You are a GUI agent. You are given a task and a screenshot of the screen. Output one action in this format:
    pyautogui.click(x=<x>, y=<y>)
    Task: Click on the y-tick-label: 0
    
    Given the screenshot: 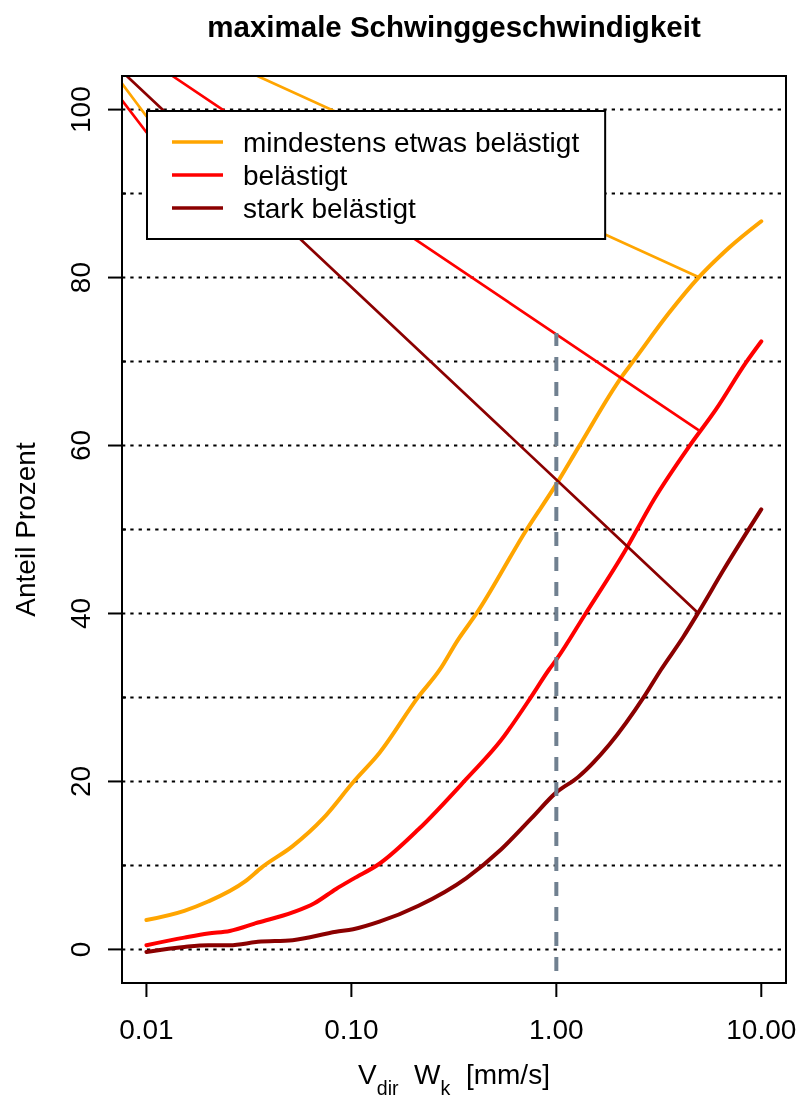 What is the action you would take?
    pyautogui.click(x=80, y=949)
    